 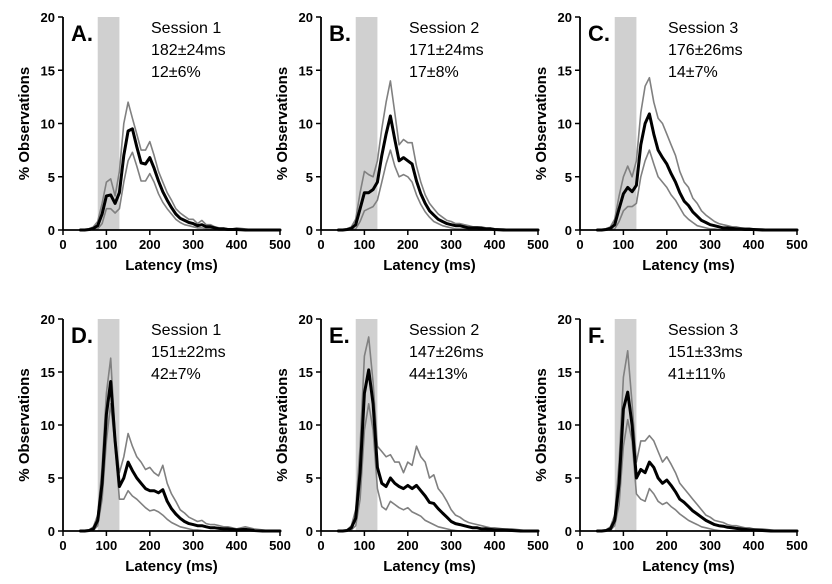 What do you see at coordinates (599, 33) in the screenshot?
I see `panel-letter: C.` at bounding box center [599, 33].